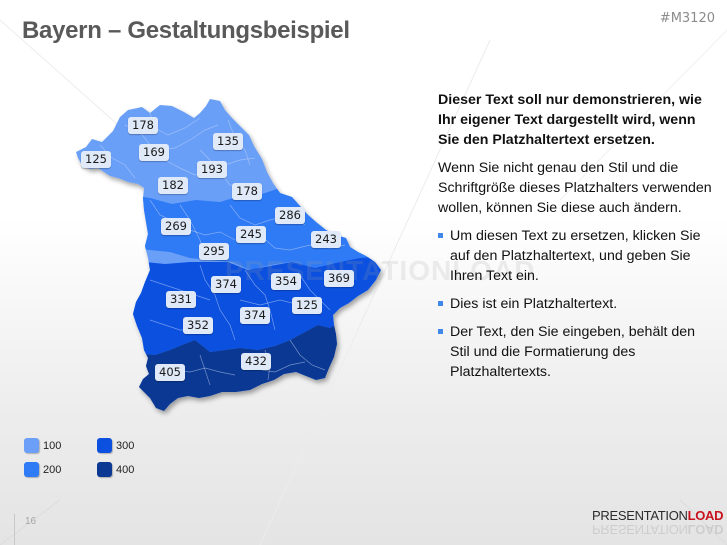  Describe the element at coordinates (228, 141) in the screenshot. I see `map-value-label: 135` at that location.